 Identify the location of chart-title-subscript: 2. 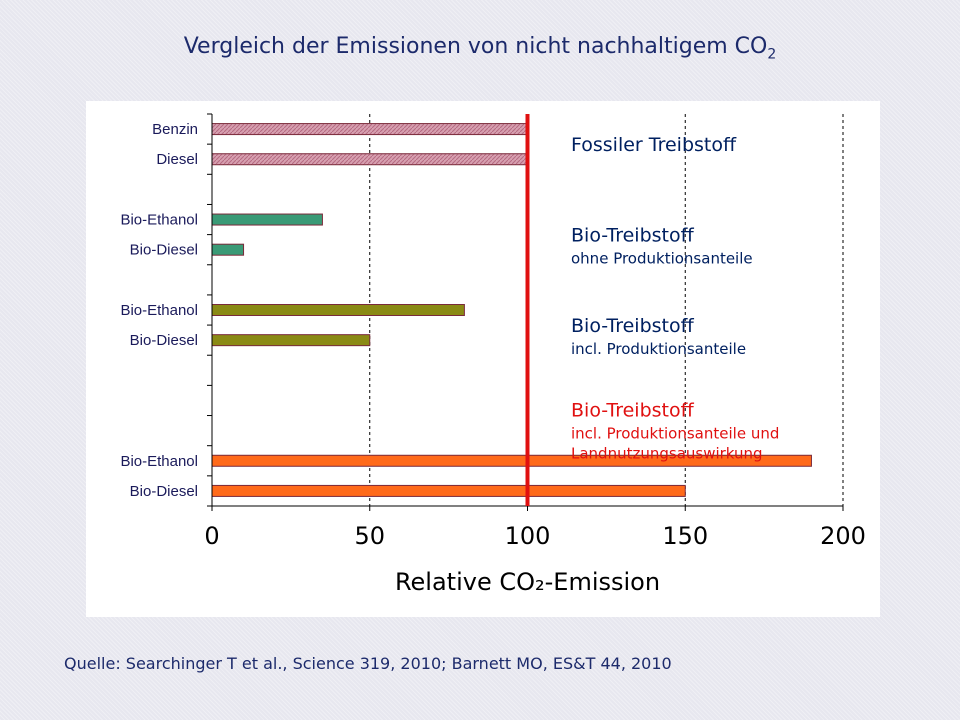
(772, 54).